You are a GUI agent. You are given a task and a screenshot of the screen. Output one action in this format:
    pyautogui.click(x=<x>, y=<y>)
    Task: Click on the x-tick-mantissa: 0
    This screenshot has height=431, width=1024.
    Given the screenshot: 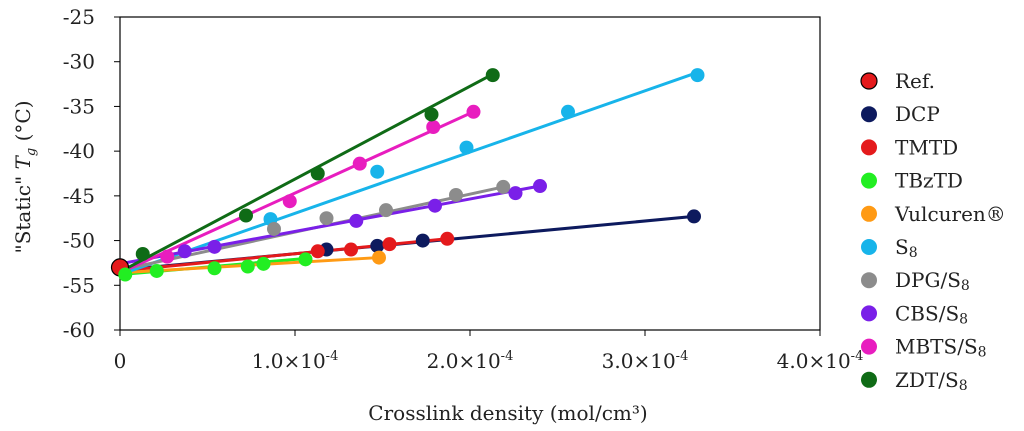 What is the action you would take?
    pyautogui.click(x=120, y=361)
    